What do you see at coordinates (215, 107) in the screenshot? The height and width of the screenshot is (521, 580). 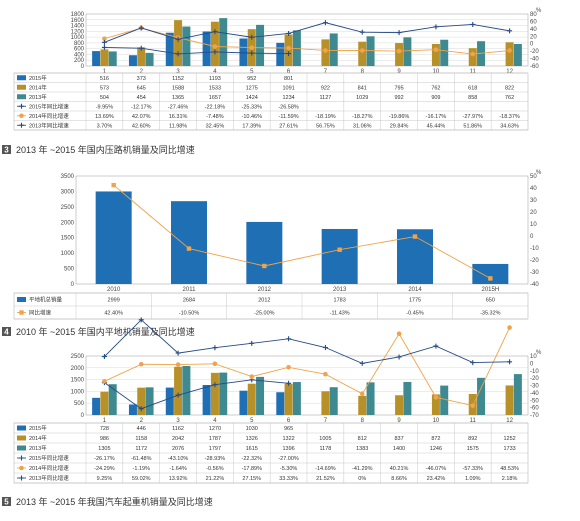 I see `table-cell: -22.18%` at bounding box center [215, 107].